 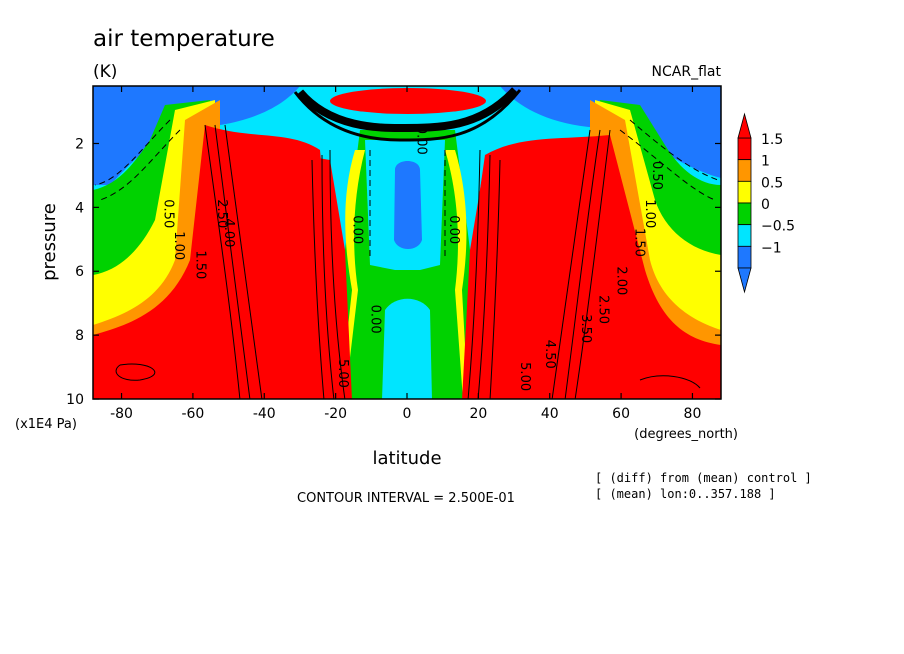 I want to click on x-tick-label: 0, so click(x=407, y=414).